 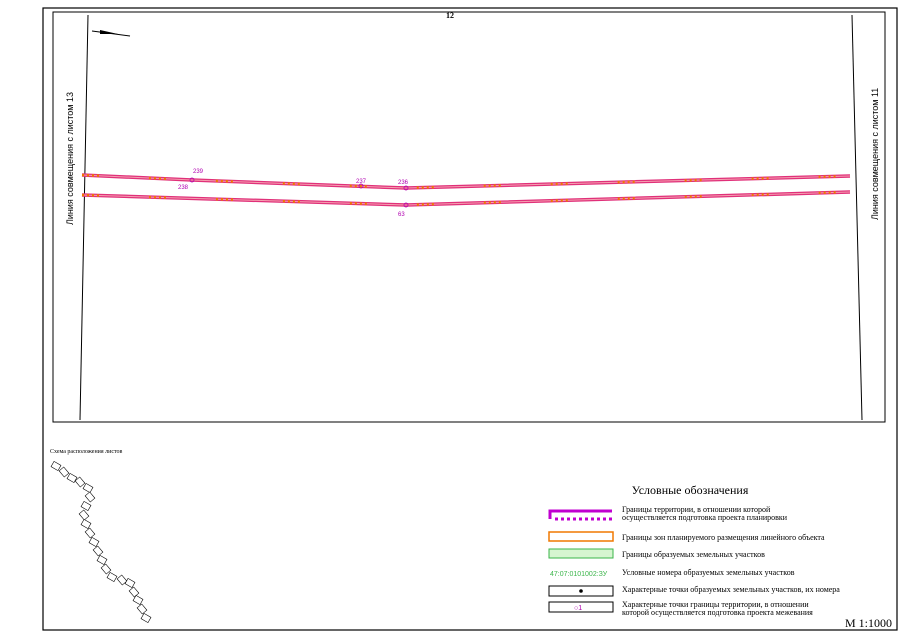 What do you see at coordinates (403, 183) in the screenshot?
I see `point-label: 236` at bounding box center [403, 183].